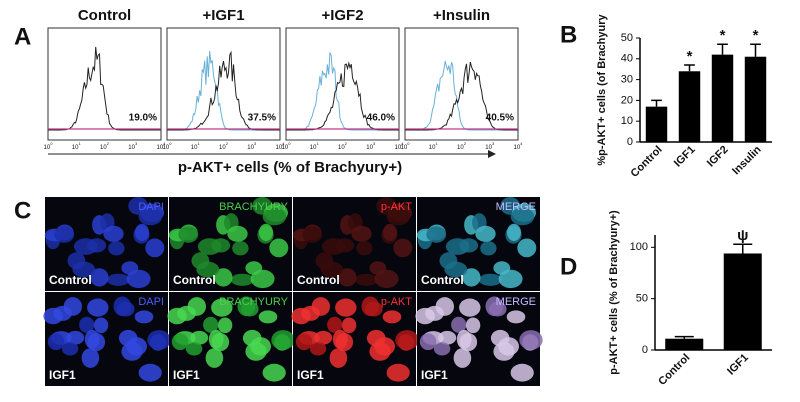 The height and width of the screenshot is (402, 800). I want to click on y-tick-label: 0, so click(630, 142).